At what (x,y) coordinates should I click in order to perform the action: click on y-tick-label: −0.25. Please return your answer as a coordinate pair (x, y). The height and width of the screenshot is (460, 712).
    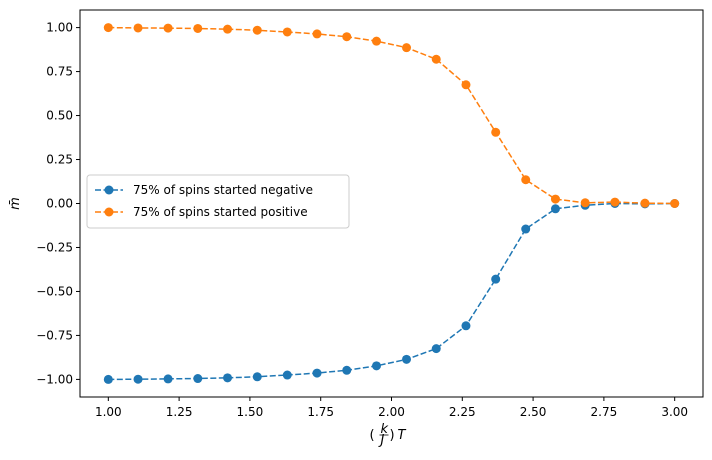
    Looking at the image, I should click on (54, 247).